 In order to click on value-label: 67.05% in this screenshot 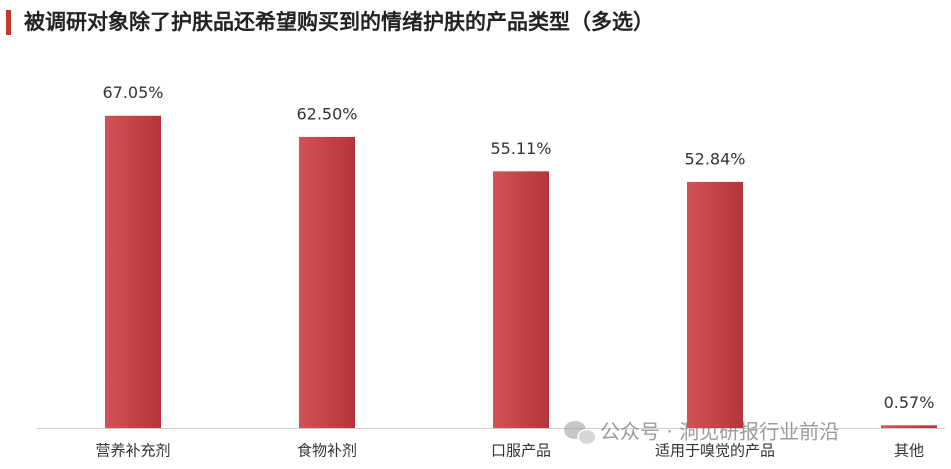, I will do `click(132, 92)`.